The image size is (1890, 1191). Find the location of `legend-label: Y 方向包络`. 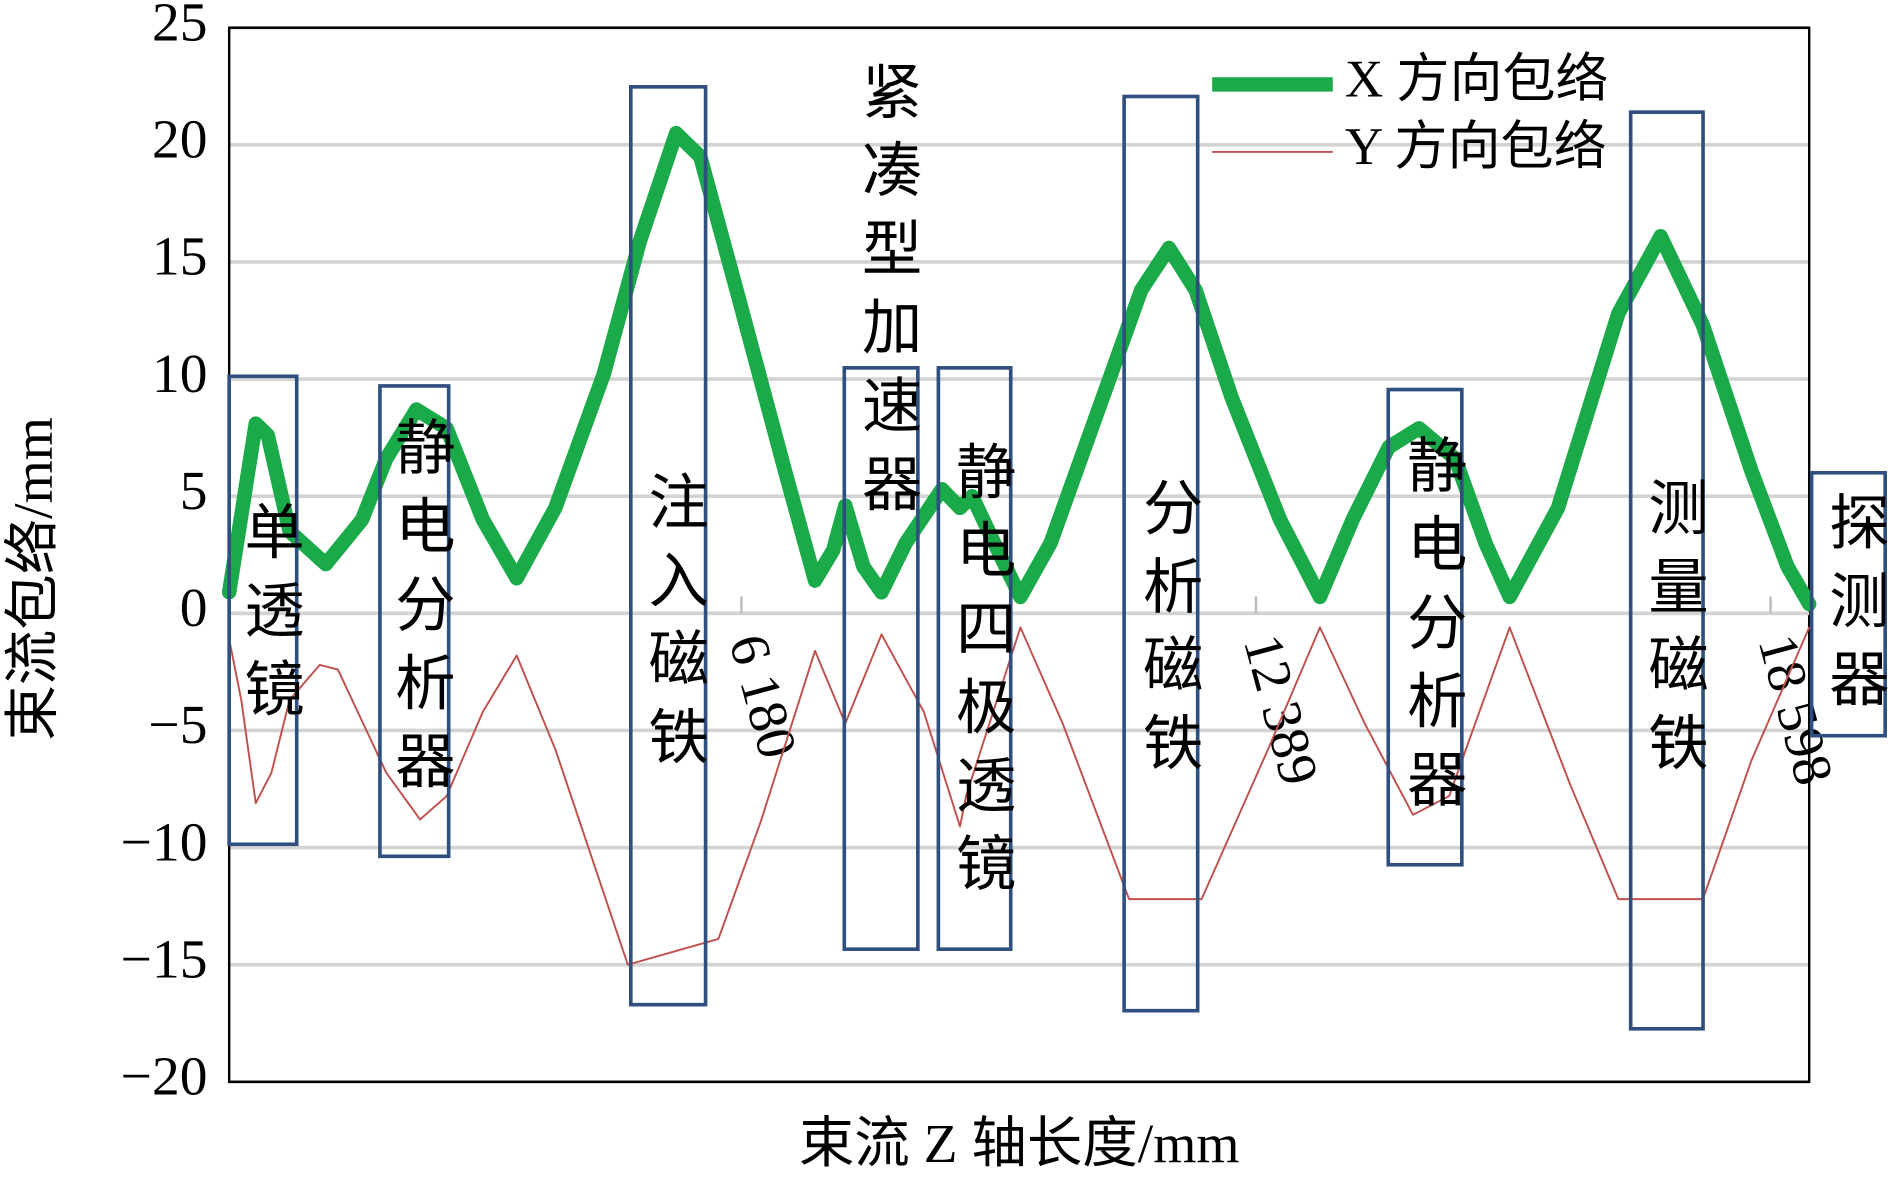

legend-label: Y 方向包络 is located at coordinates (1476, 147).